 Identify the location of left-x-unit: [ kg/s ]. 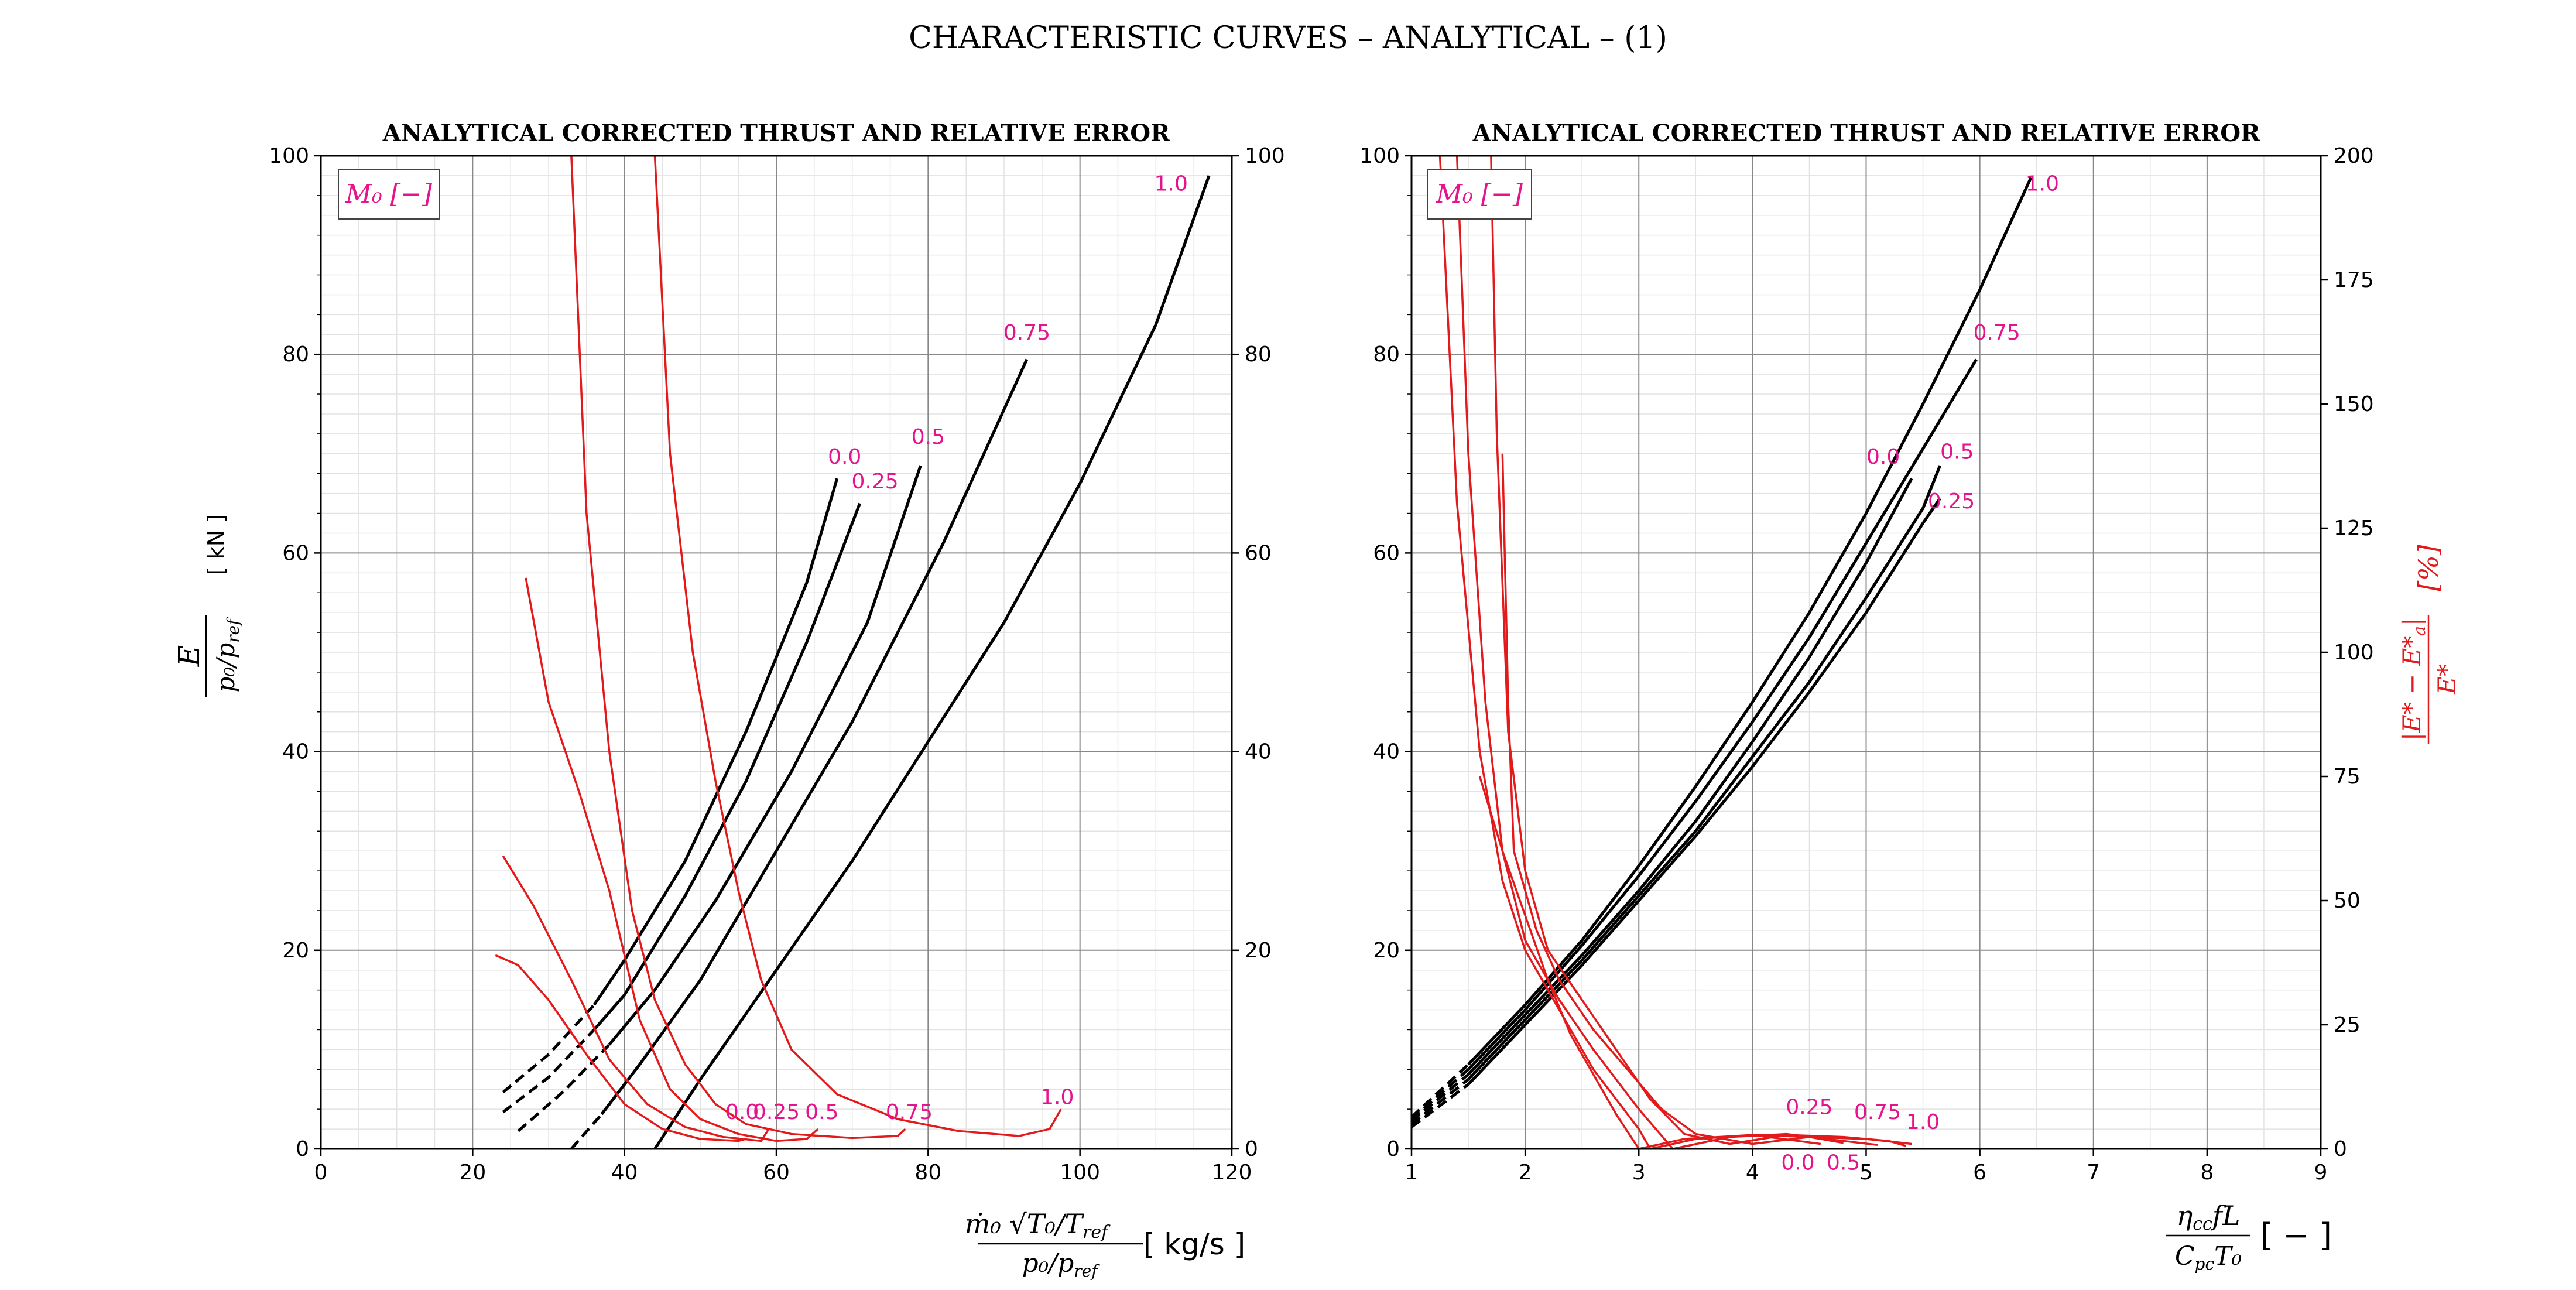
(1194, 1244).